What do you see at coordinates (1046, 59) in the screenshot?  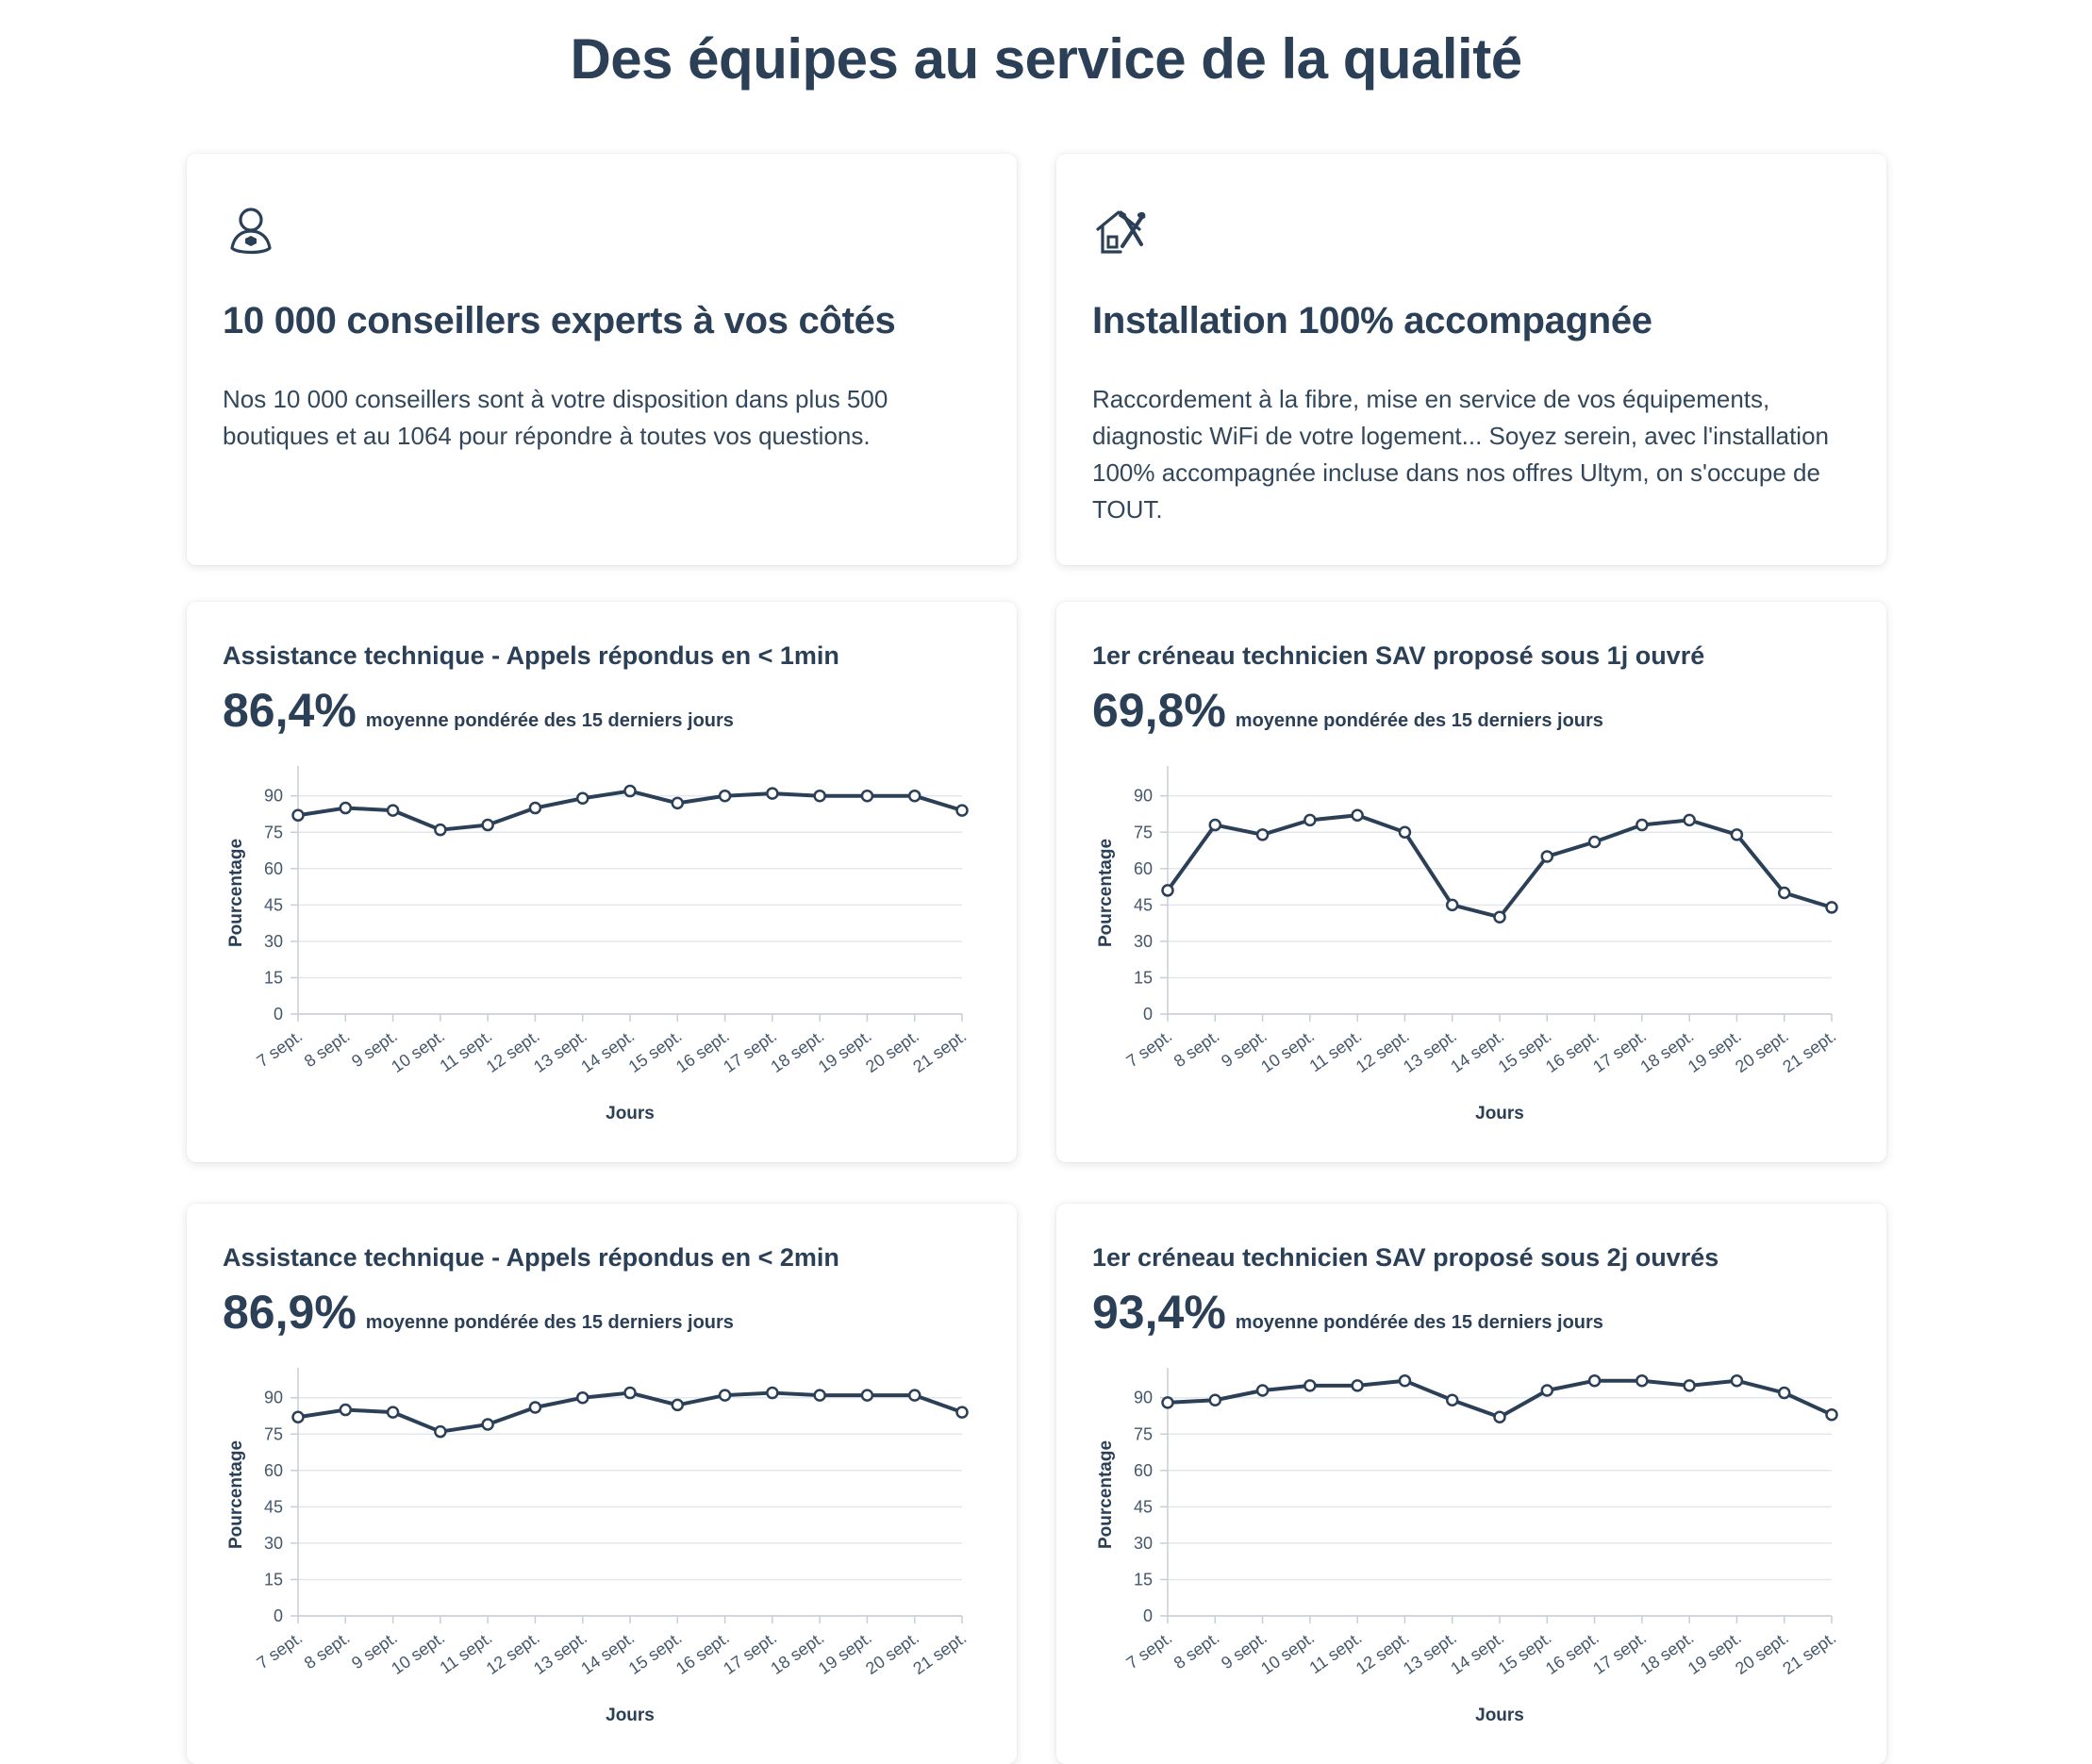 I see `page-title: Des équipes au service de la qualité` at bounding box center [1046, 59].